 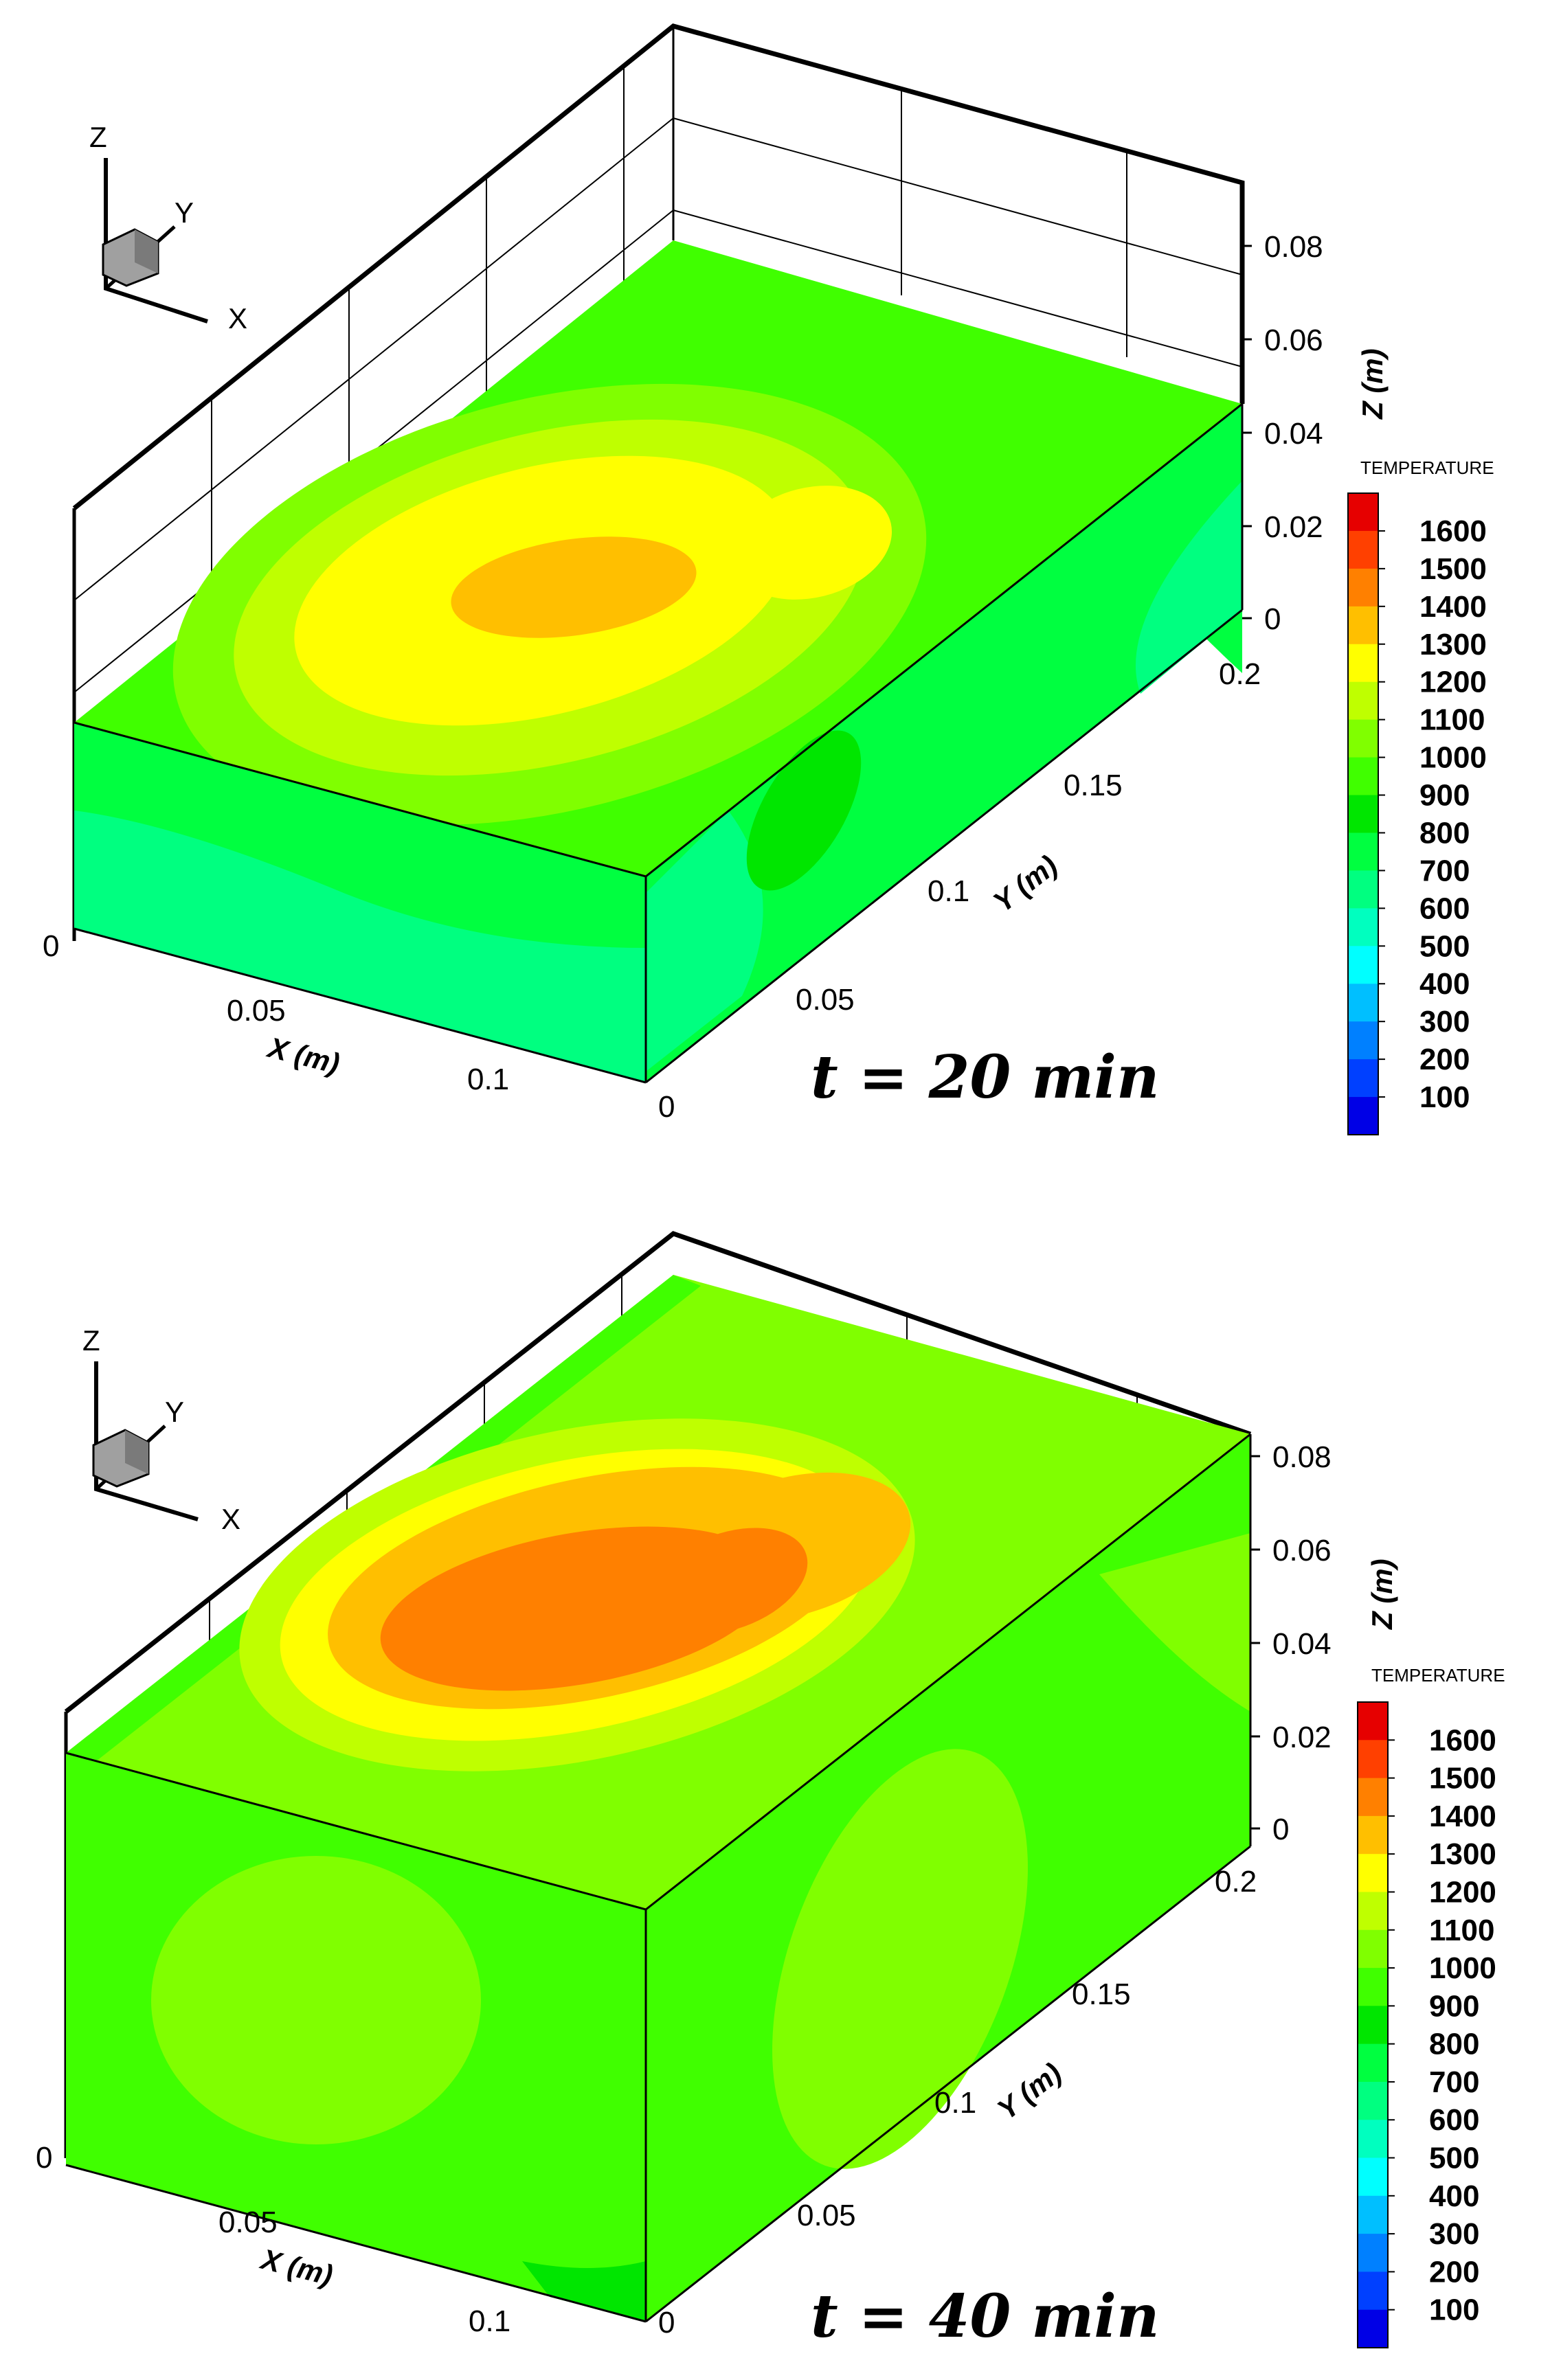 What do you see at coordinates (488, 1079) in the screenshot?
I see `x-tick-0.1: 0.1` at bounding box center [488, 1079].